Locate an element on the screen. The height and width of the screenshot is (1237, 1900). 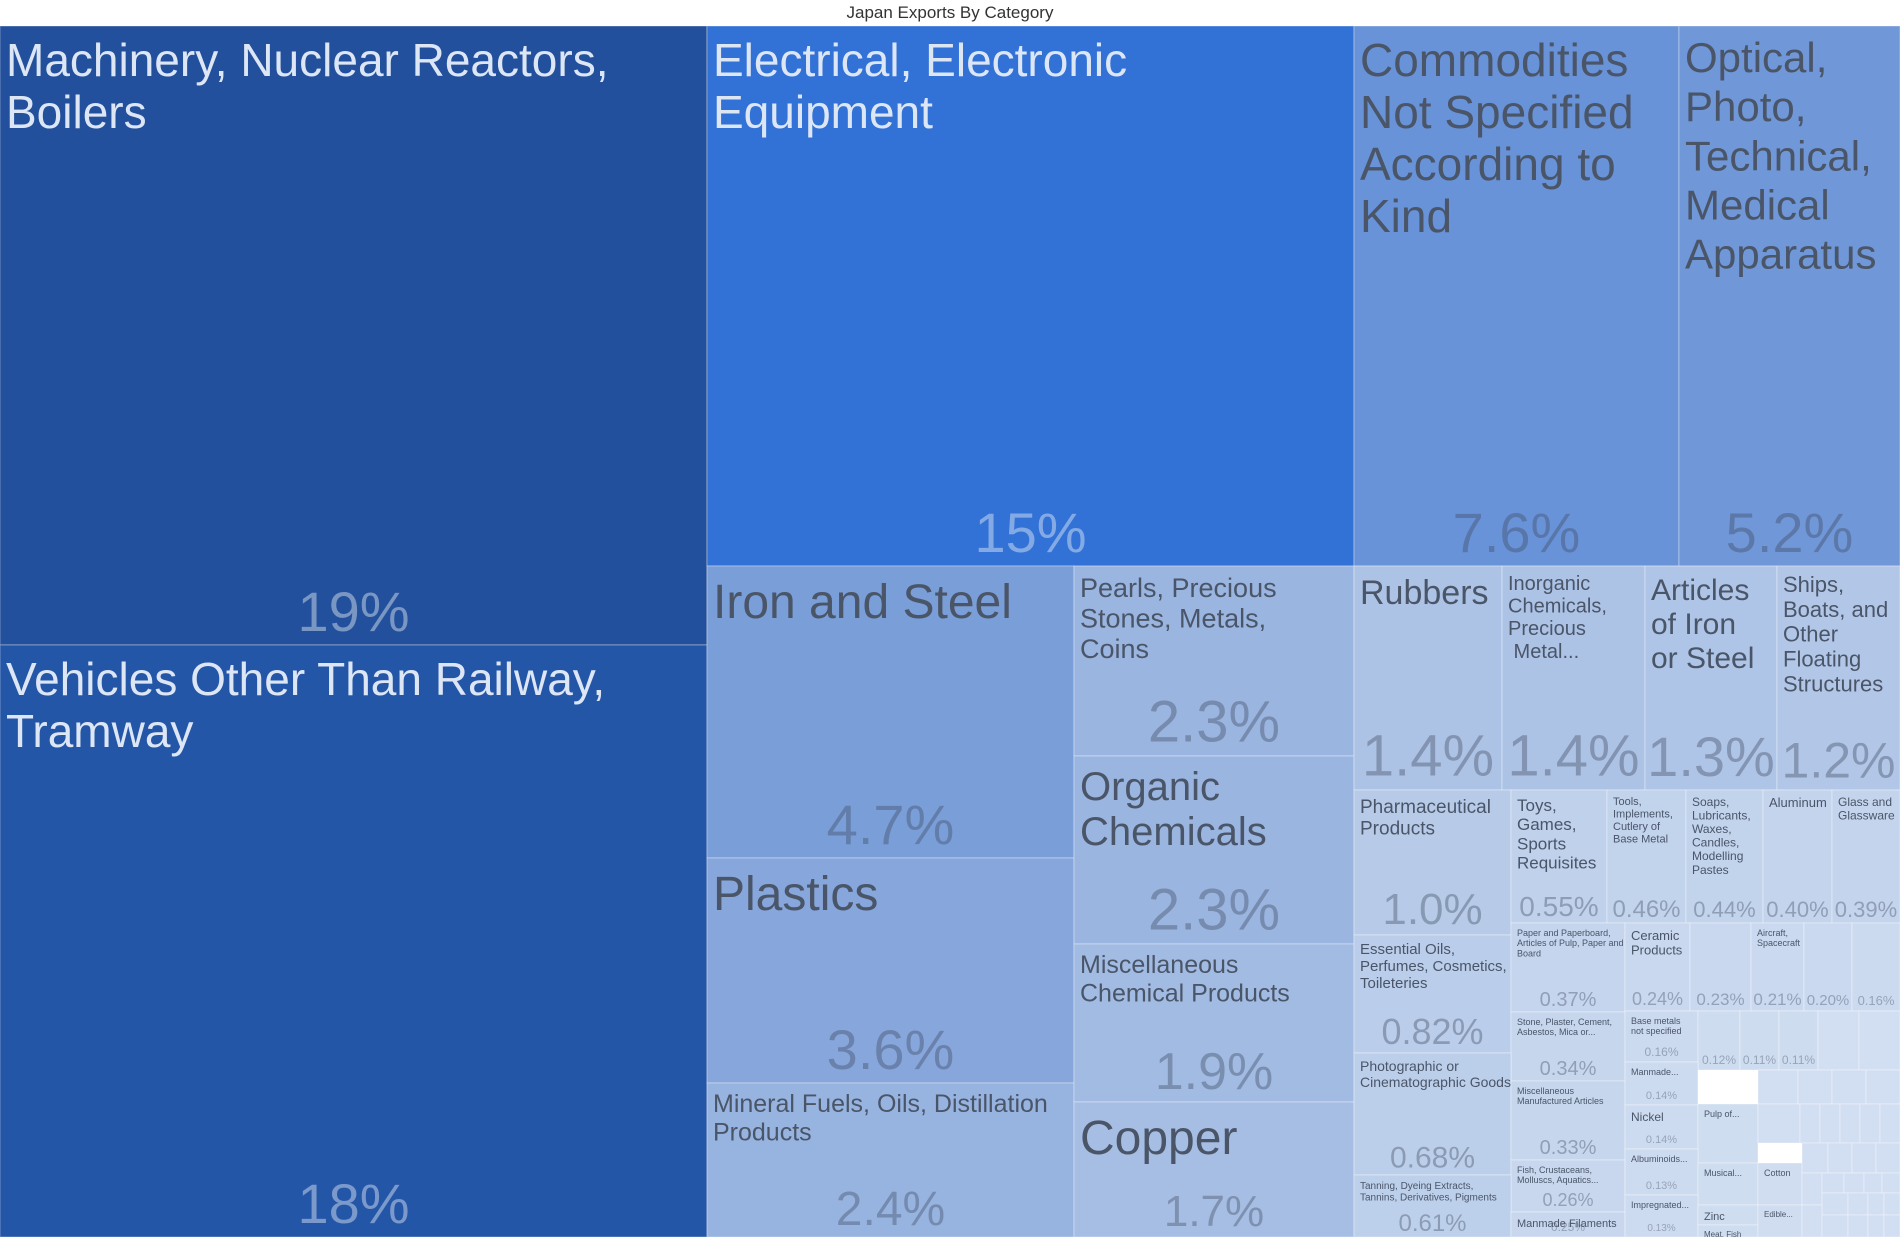
treemap-cell: Articles of Iron or Steel 1.3% is located at coordinates (1711, 678).